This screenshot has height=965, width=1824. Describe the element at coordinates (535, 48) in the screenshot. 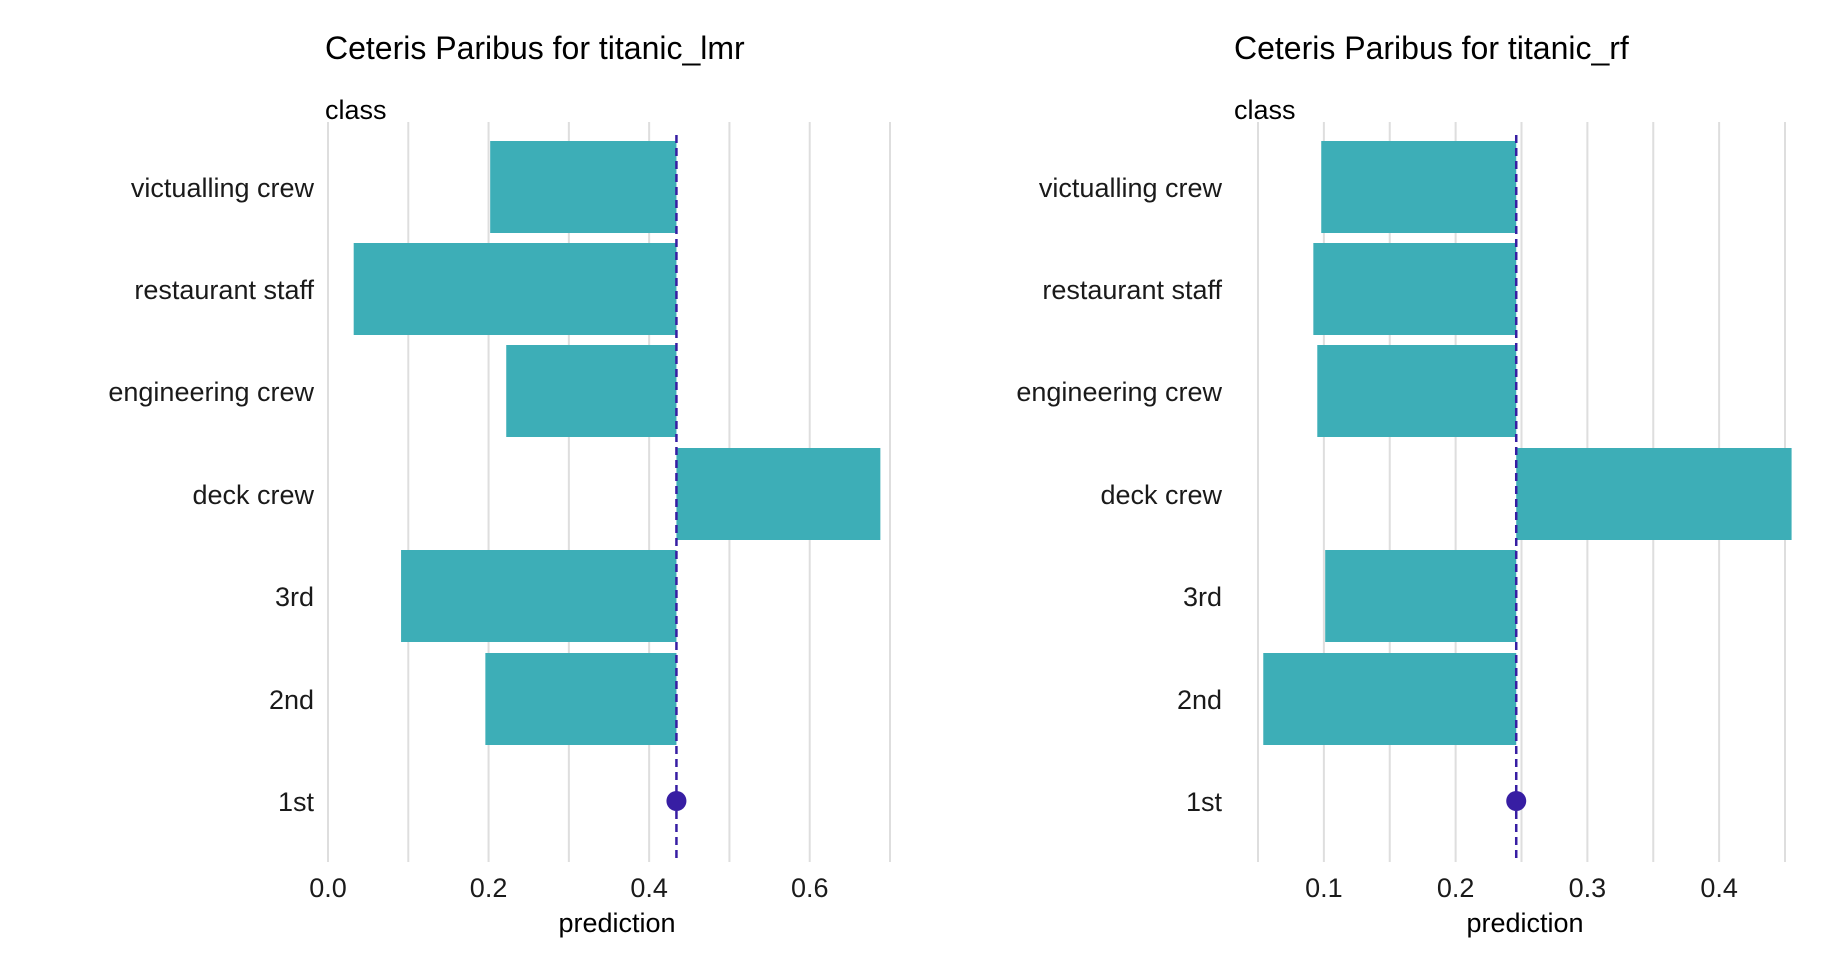

I see `chart-title: Ceteris Paribus for titanic_lmr` at that location.